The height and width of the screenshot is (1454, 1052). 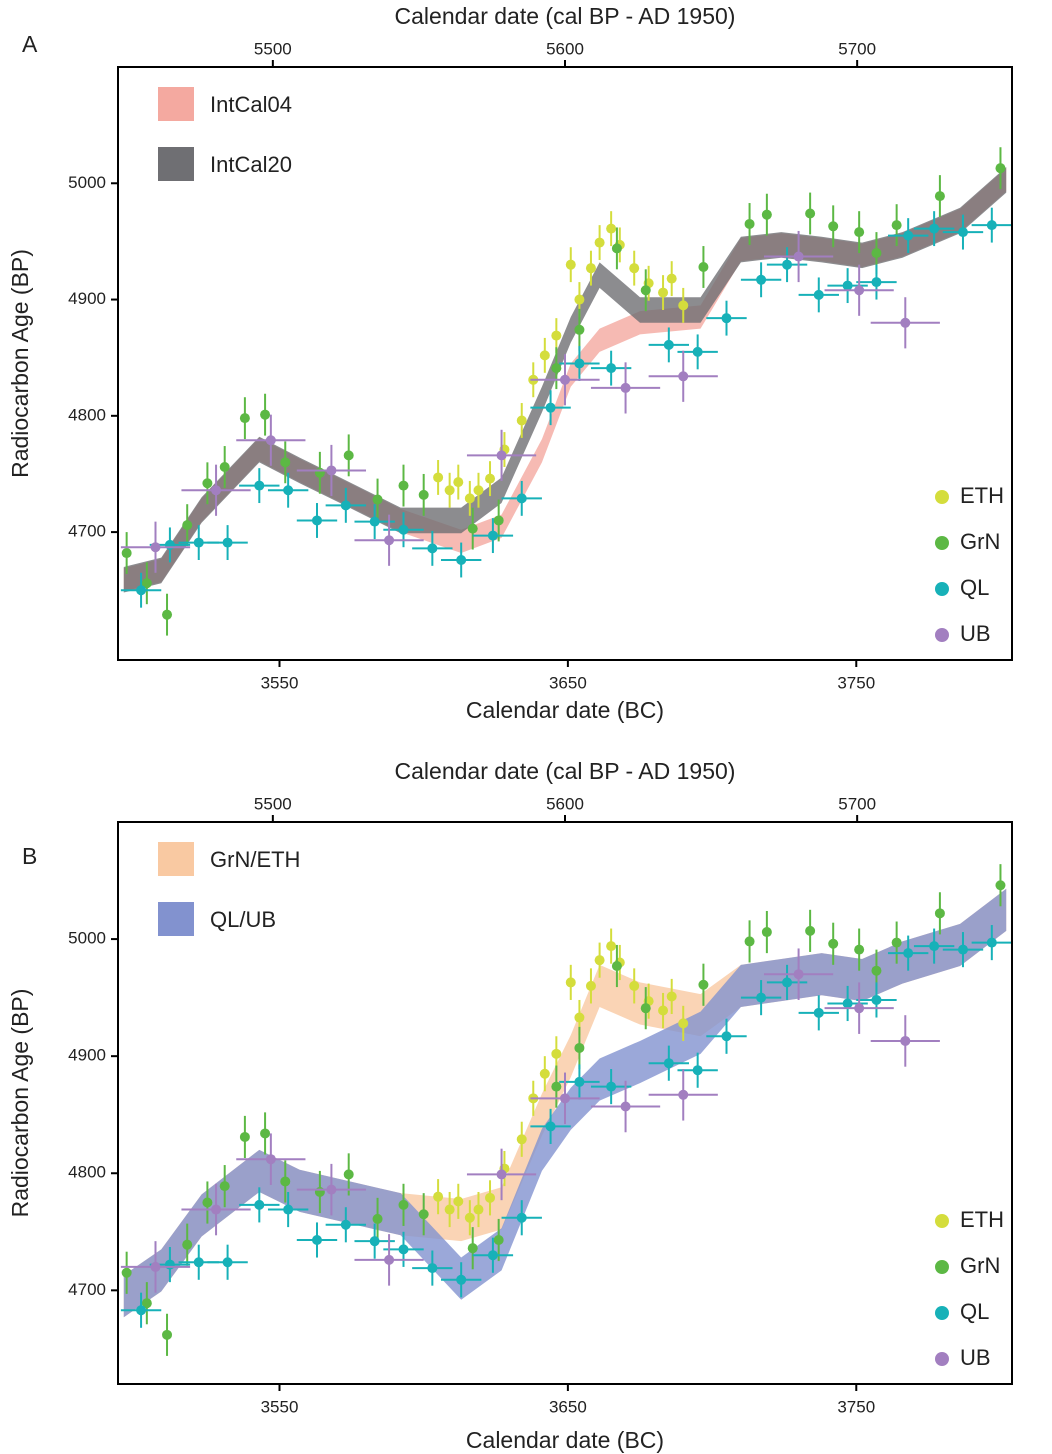 I want to click on legend-label: GrN/ETH, so click(x=255, y=859).